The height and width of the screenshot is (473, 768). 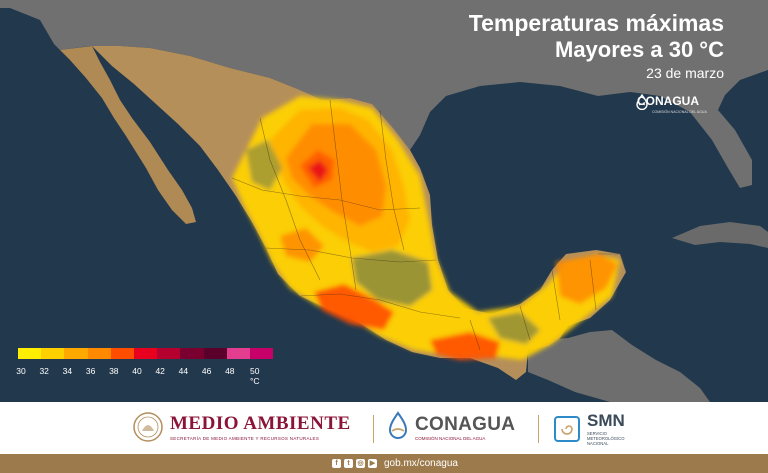 I want to click on youtube-icon: ▶, so click(x=372, y=463).